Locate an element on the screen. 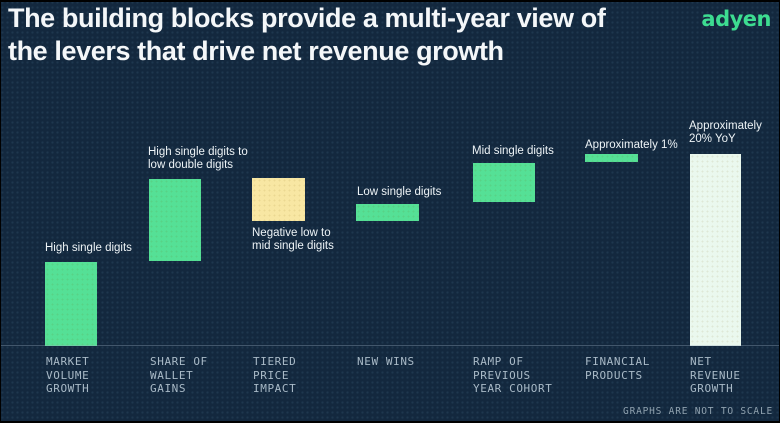 Image resolution: width=780 pixels, height=423 pixels. bar-tiered-price-impact is located at coordinates (278, 199).